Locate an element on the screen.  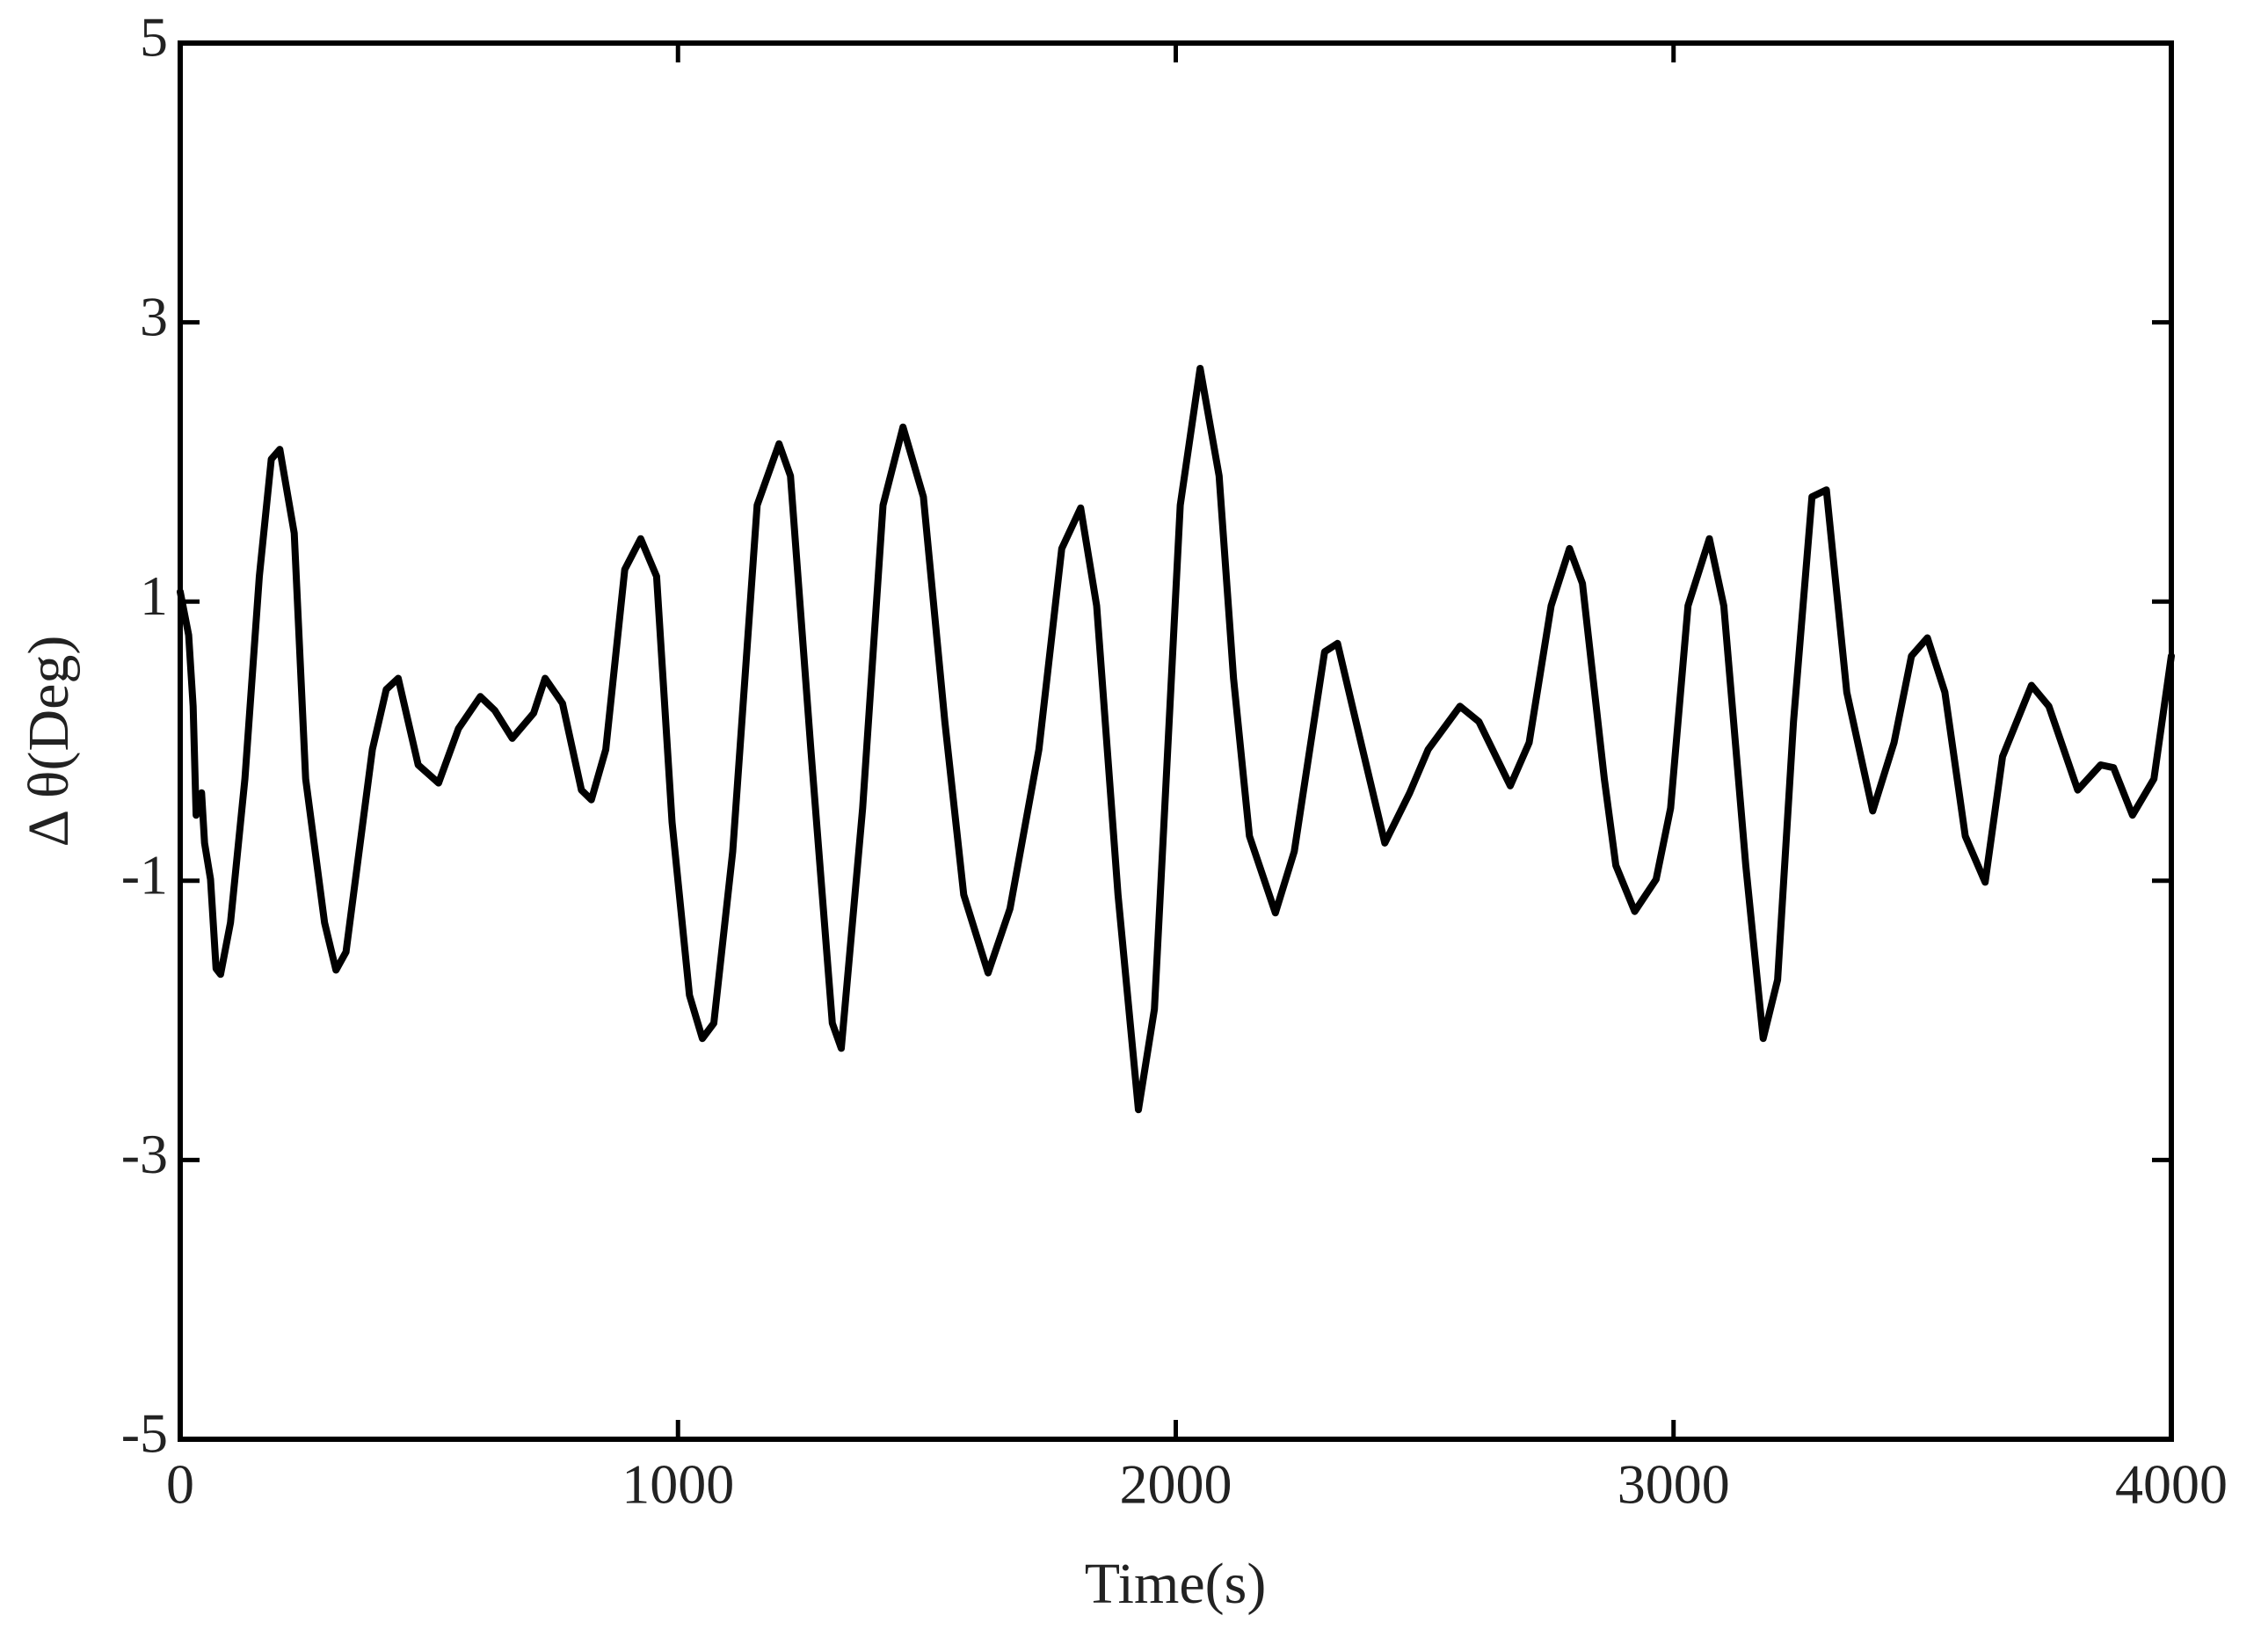
x-axis-title: Time(s) is located at coordinates (1176, 1584).